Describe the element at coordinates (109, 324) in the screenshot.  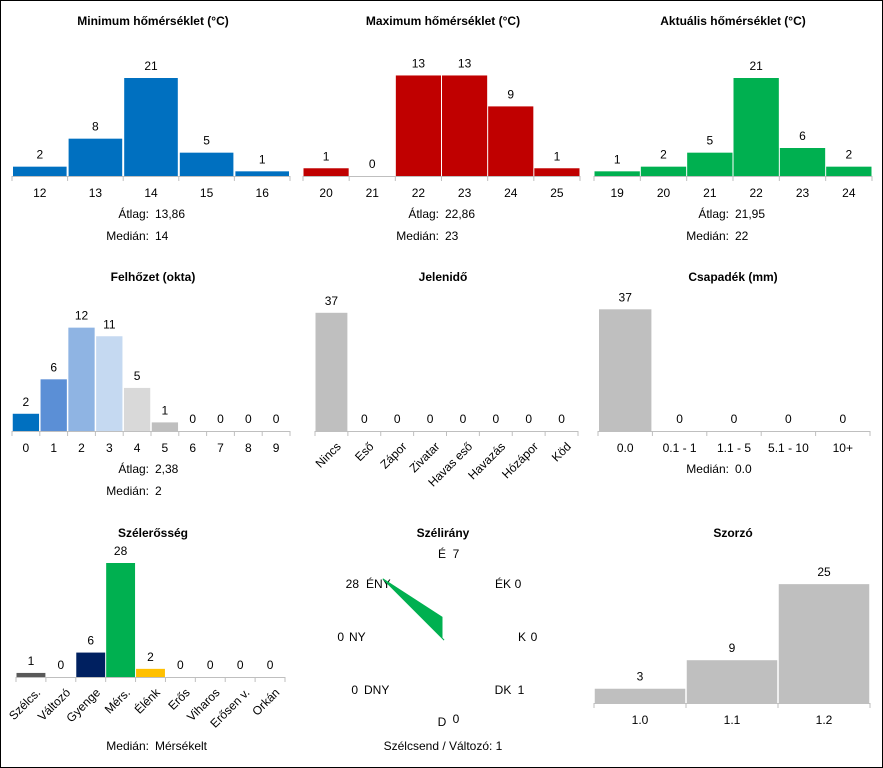
I see `data-label: 11` at that location.